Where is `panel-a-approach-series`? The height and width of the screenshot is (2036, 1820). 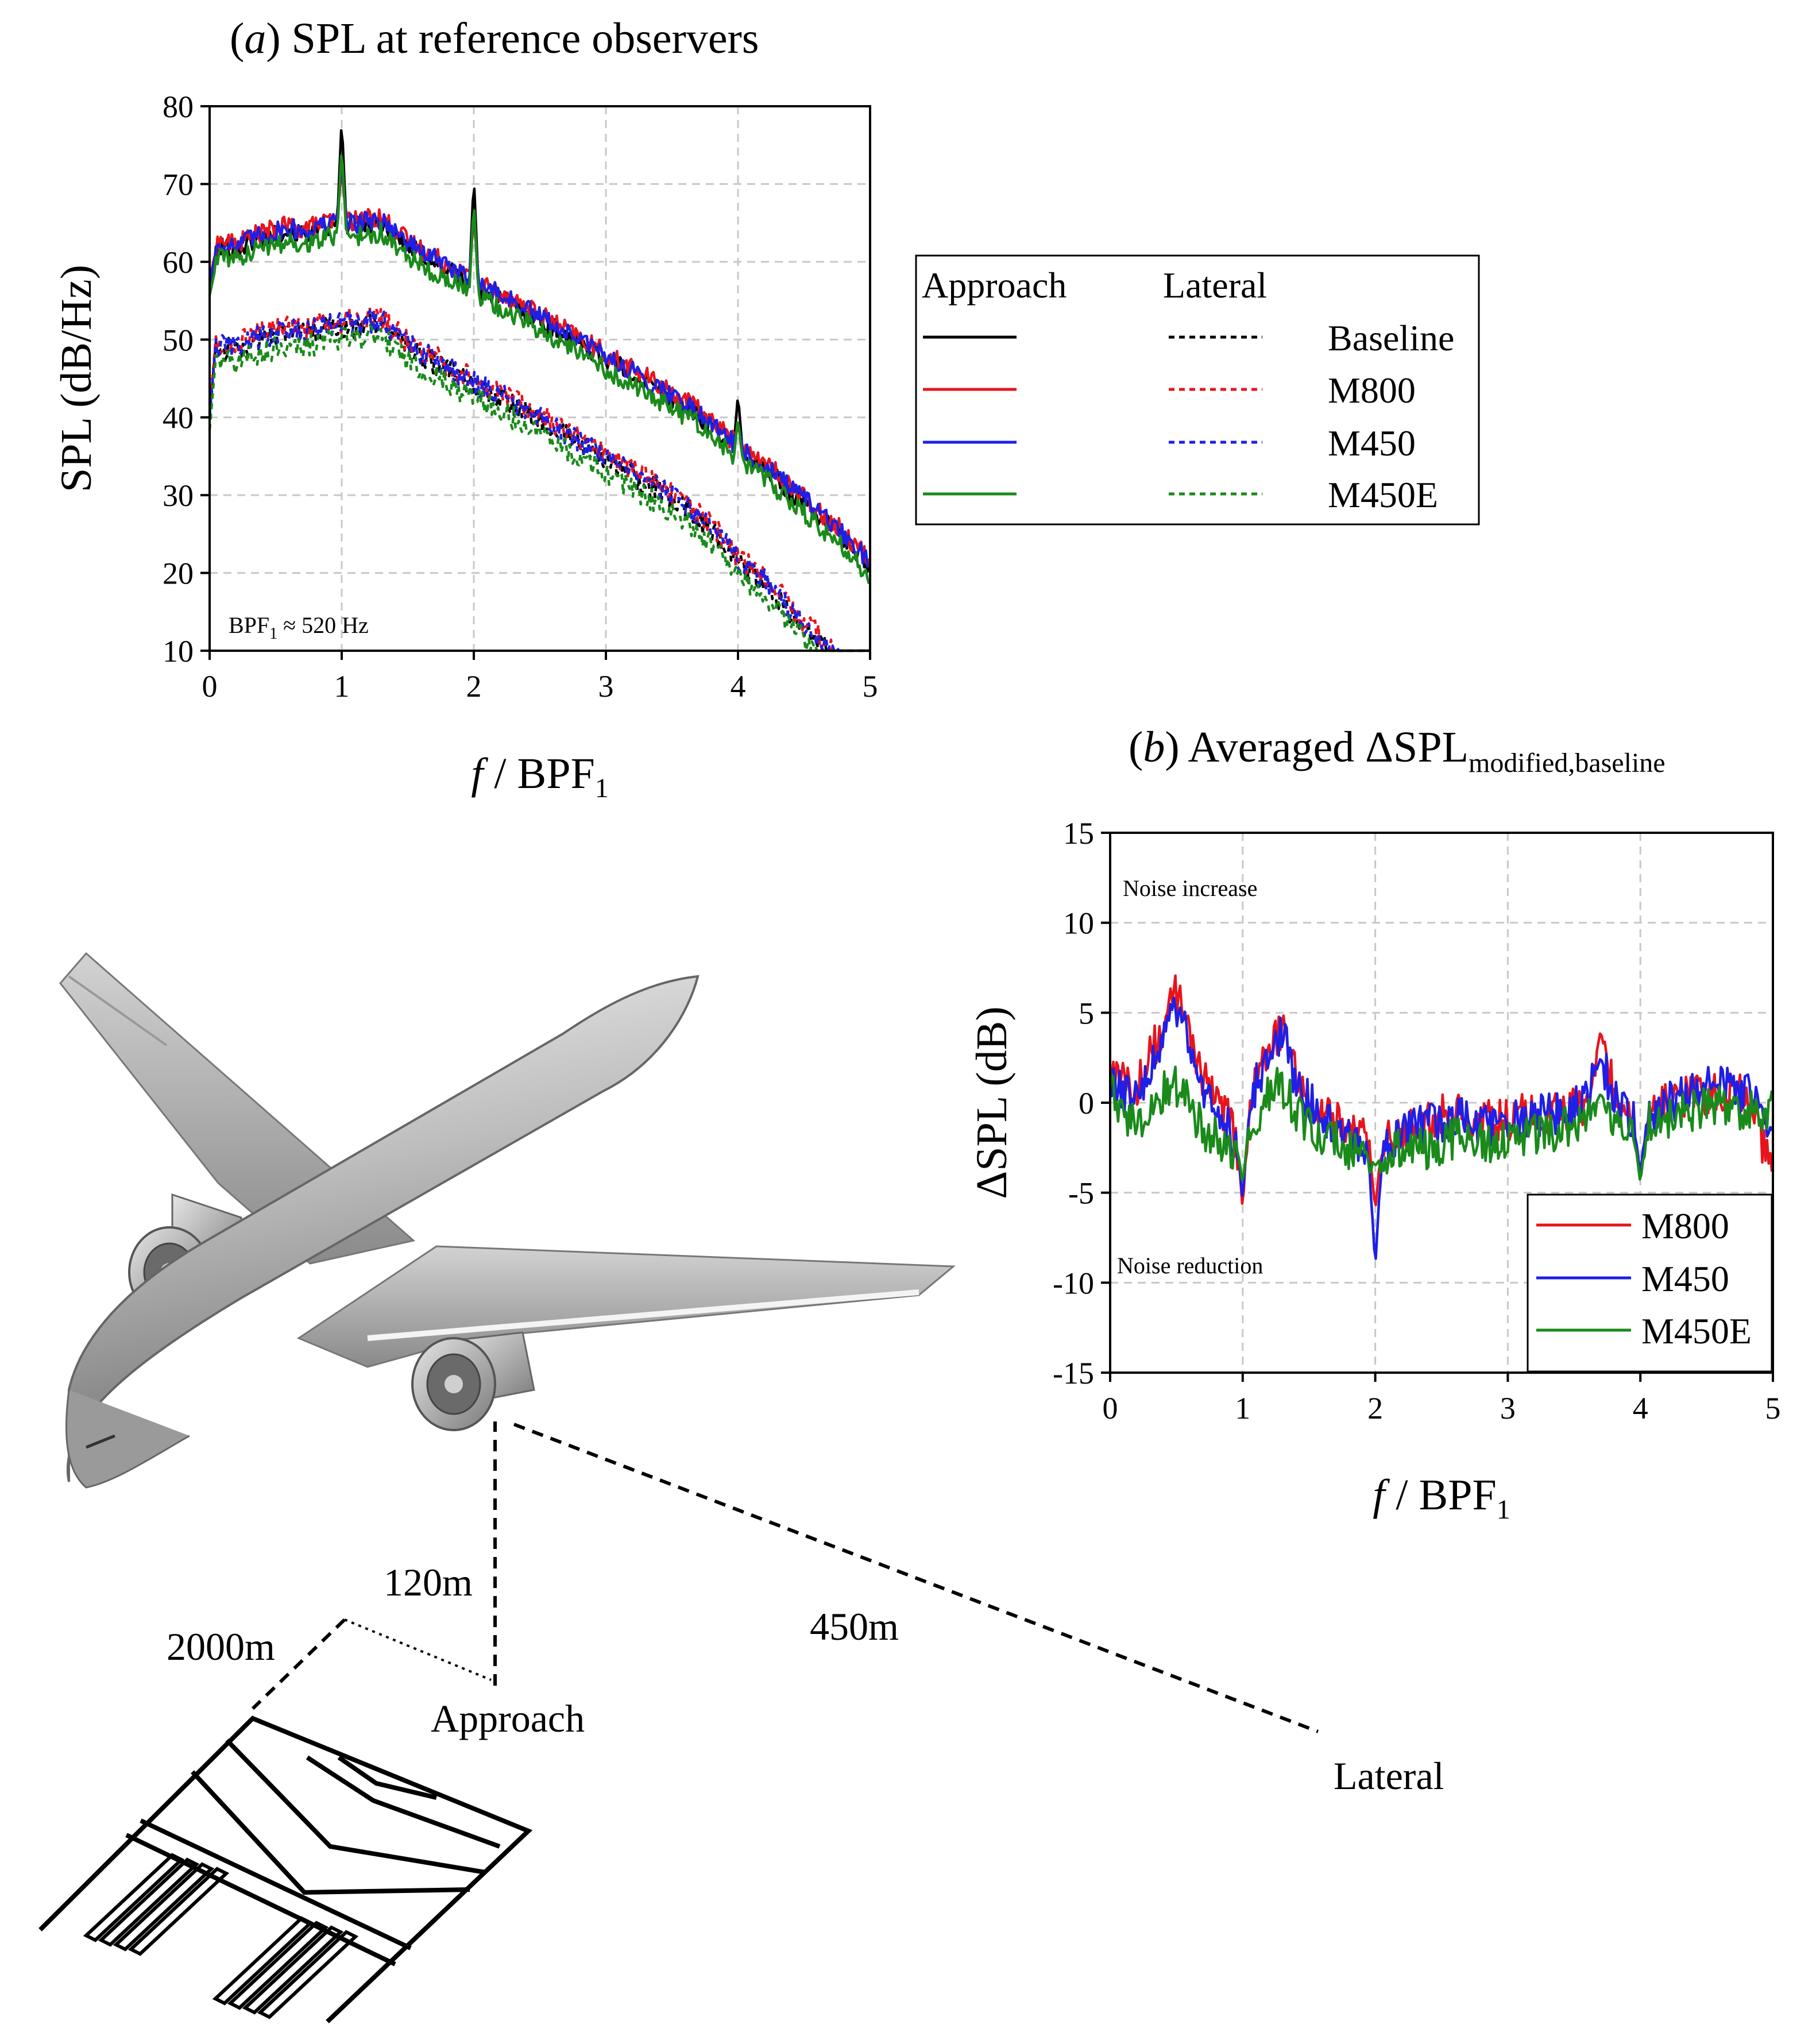
panel-a-approach-series is located at coordinates (539, 357).